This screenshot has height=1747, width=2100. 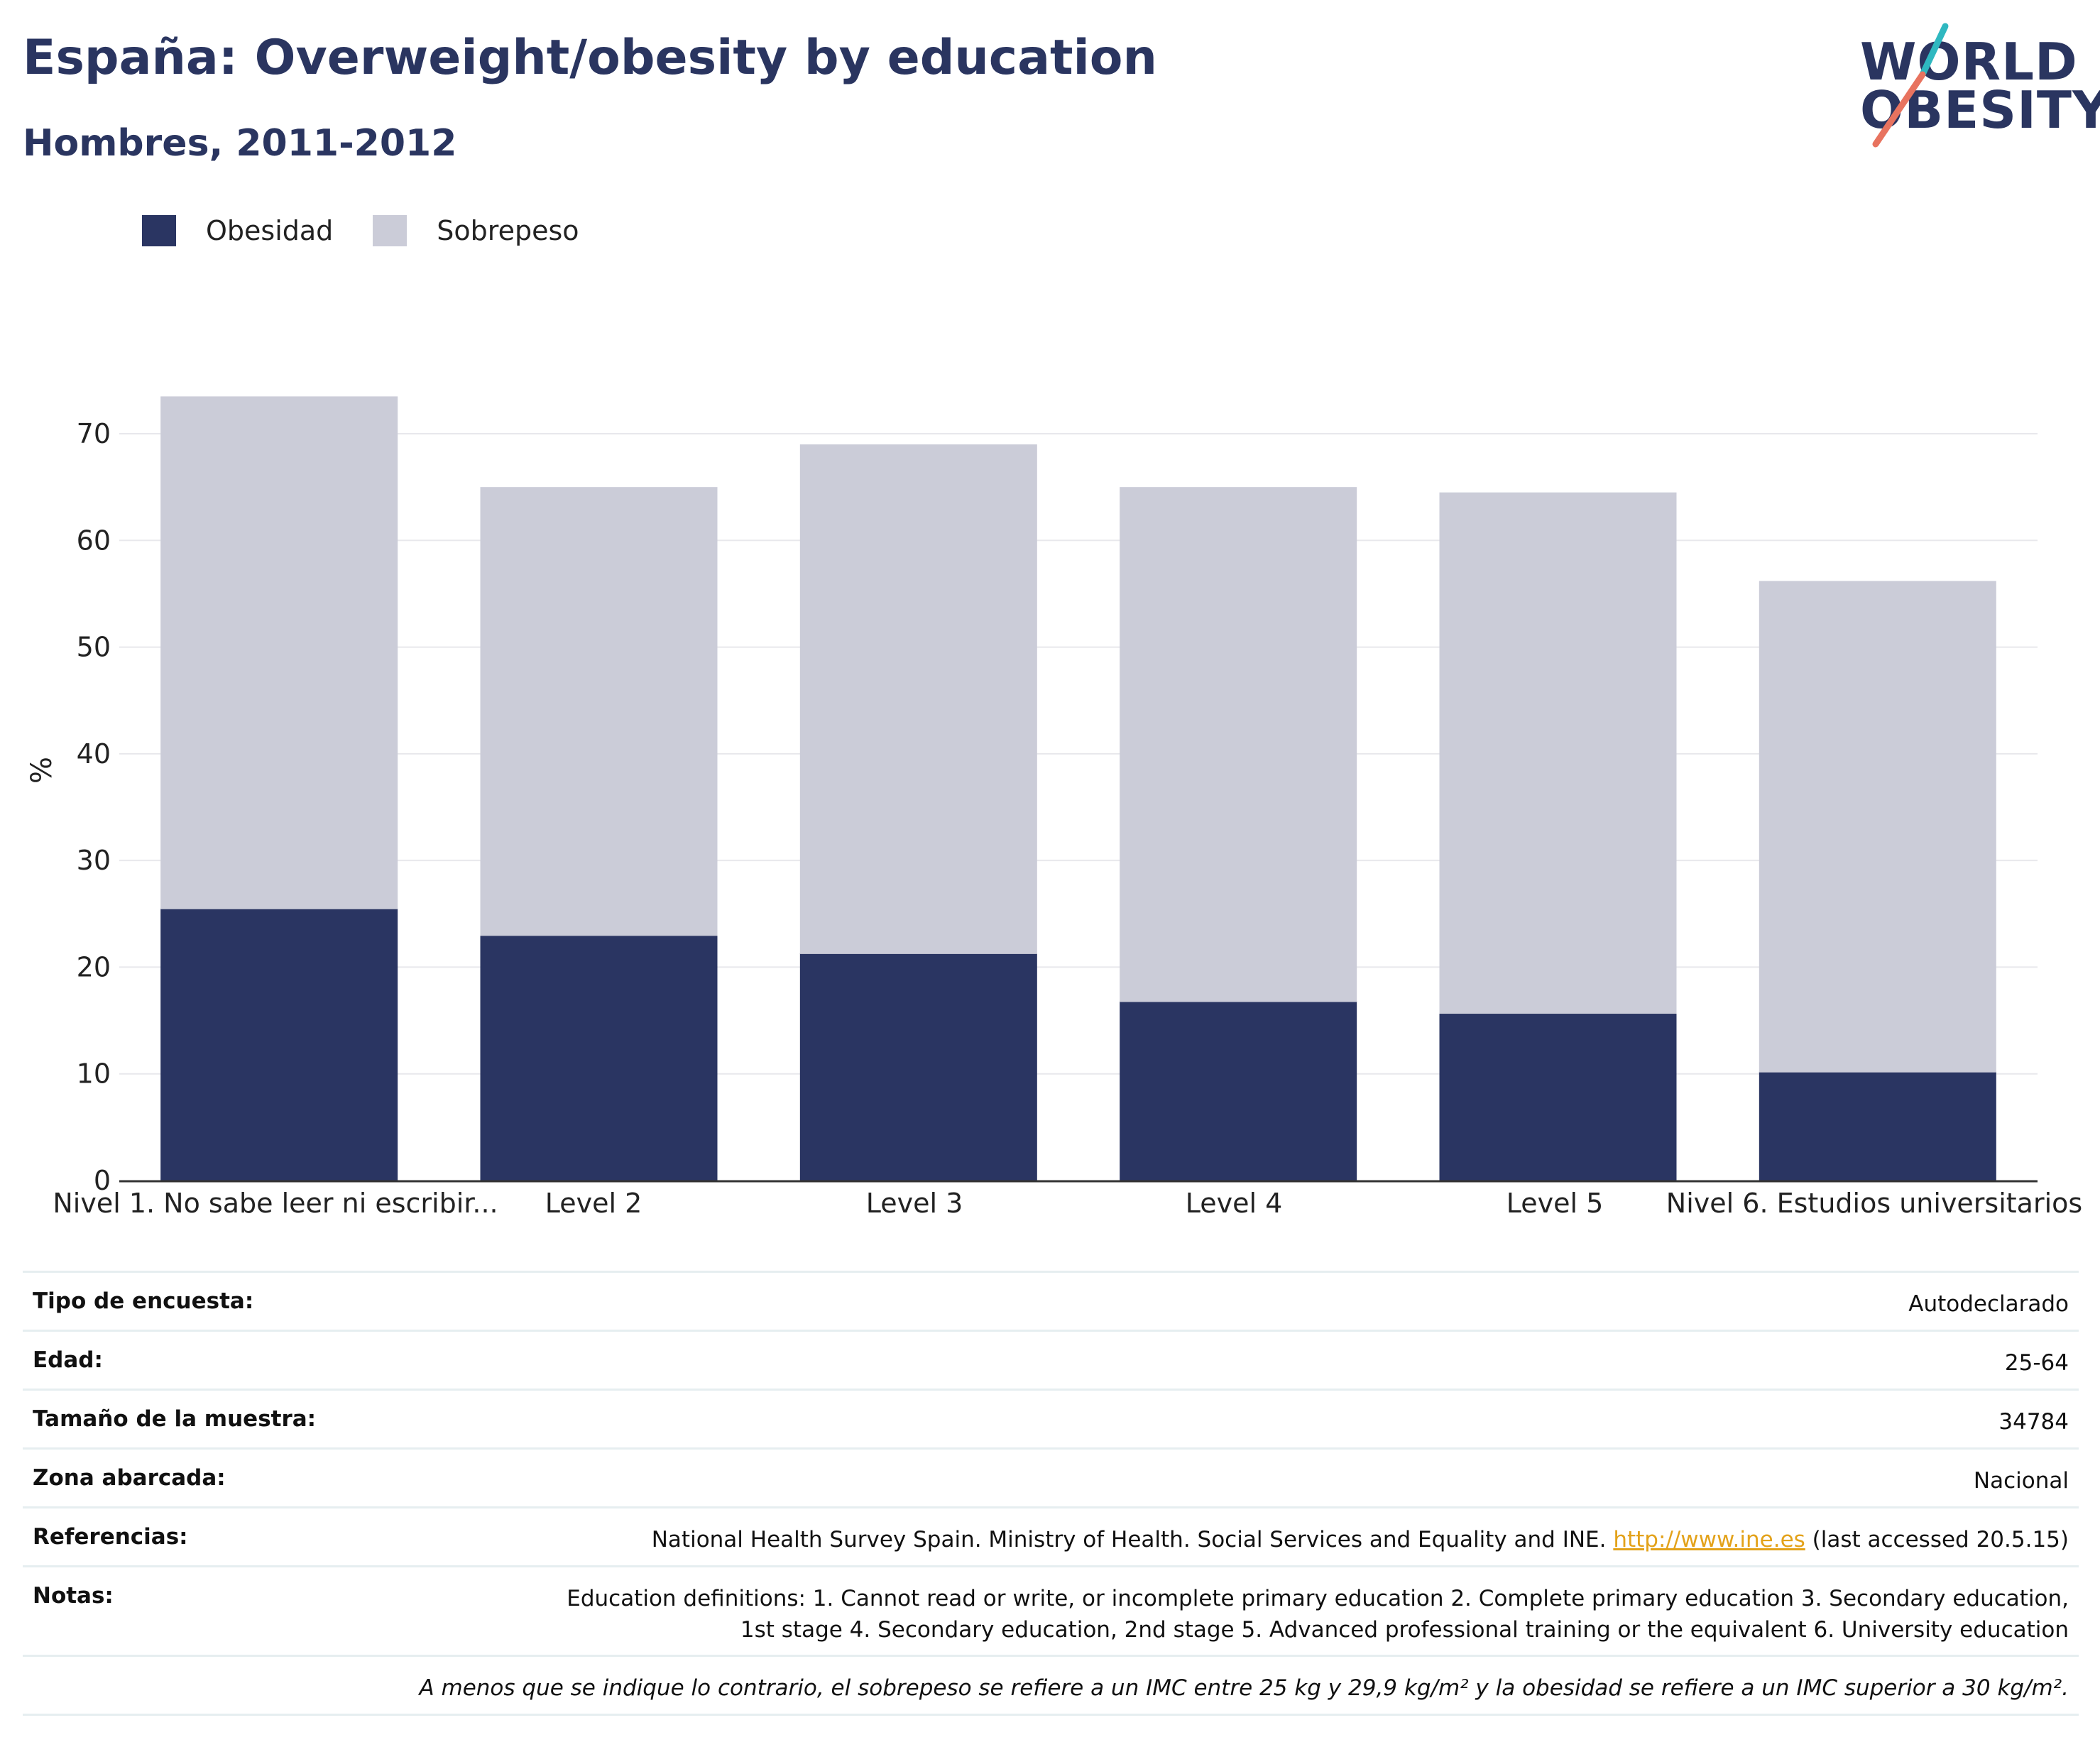 What do you see at coordinates (68, 1360) in the screenshot?
I see `meta-label-edad: Edad:` at bounding box center [68, 1360].